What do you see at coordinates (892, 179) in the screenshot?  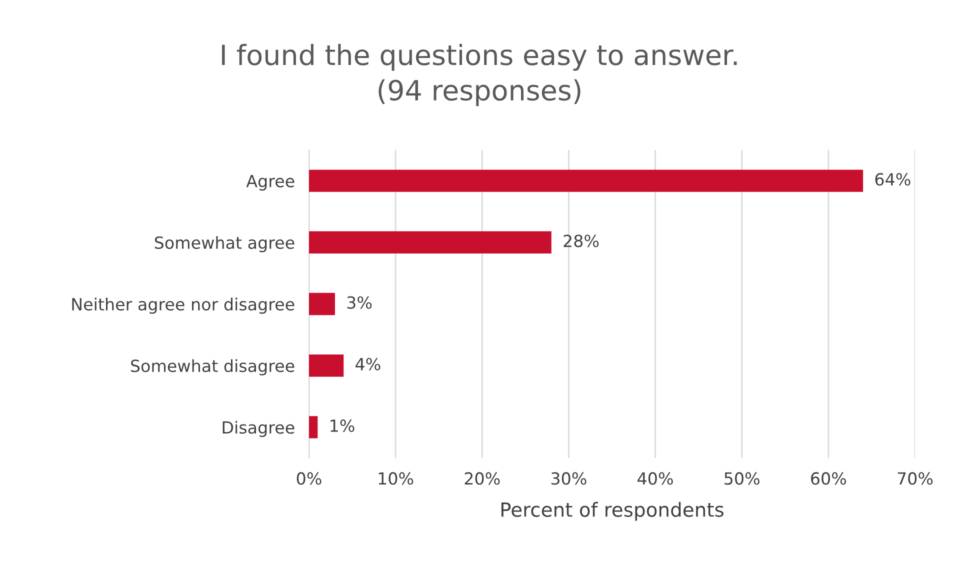 I see `data-label: 64%` at bounding box center [892, 179].